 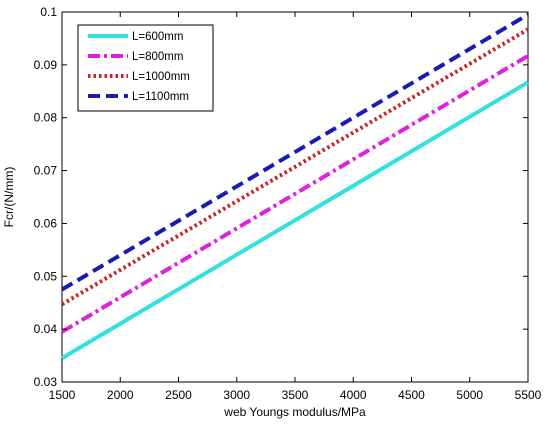 I want to click on y-tick-label: 0.05, so click(x=46, y=276).